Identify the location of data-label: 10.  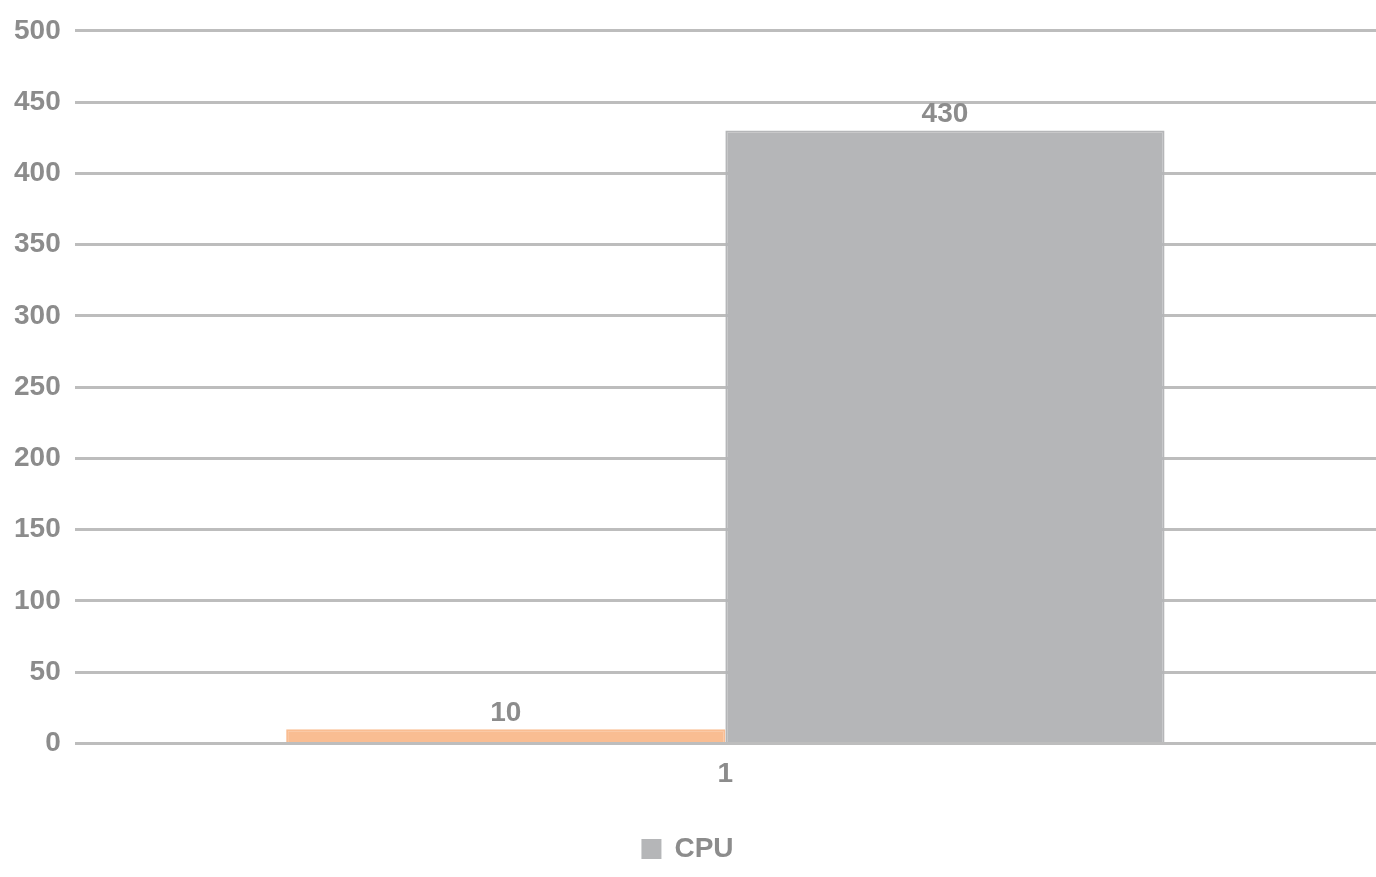
(506, 711).